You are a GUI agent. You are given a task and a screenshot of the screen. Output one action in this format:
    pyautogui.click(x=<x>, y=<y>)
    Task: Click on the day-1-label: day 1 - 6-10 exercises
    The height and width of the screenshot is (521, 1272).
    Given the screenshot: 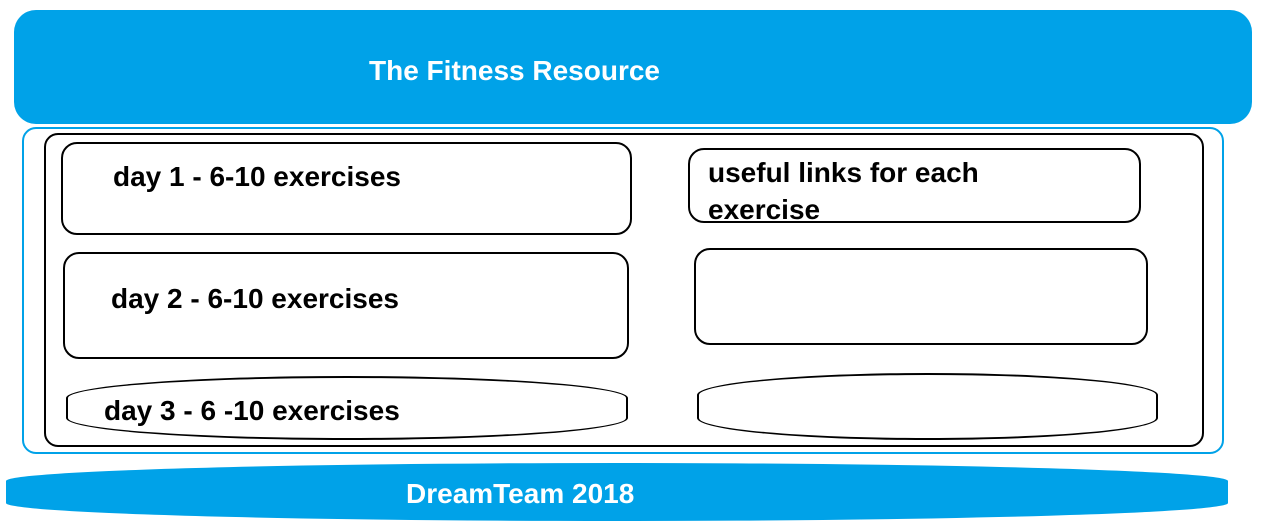 What is the action you would take?
    pyautogui.click(x=257, y=176)
    